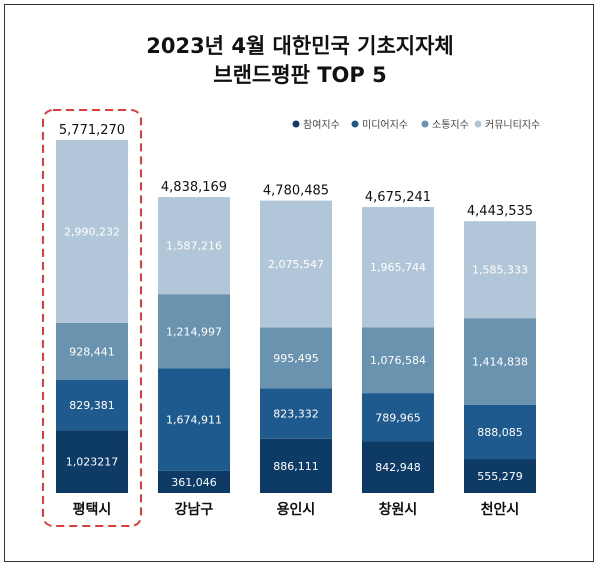  What do you see at coordinates (194, 509) in the screenshot?
I see `category-label: 강남구` at bounding box center [194, 509].